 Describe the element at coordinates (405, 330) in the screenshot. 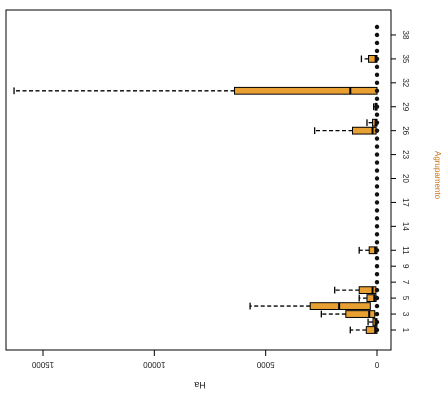

I see `y-tick-label: 1` at that location.